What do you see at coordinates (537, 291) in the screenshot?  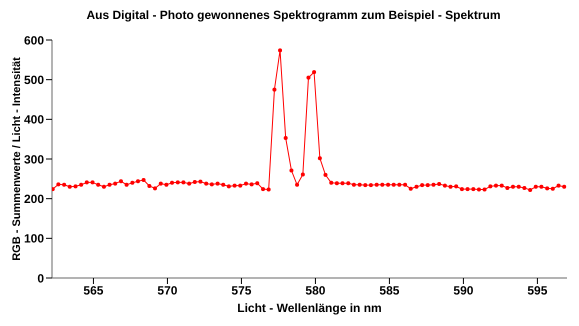 I see `x-tick-label: 595` at bounding box center [537, 291].